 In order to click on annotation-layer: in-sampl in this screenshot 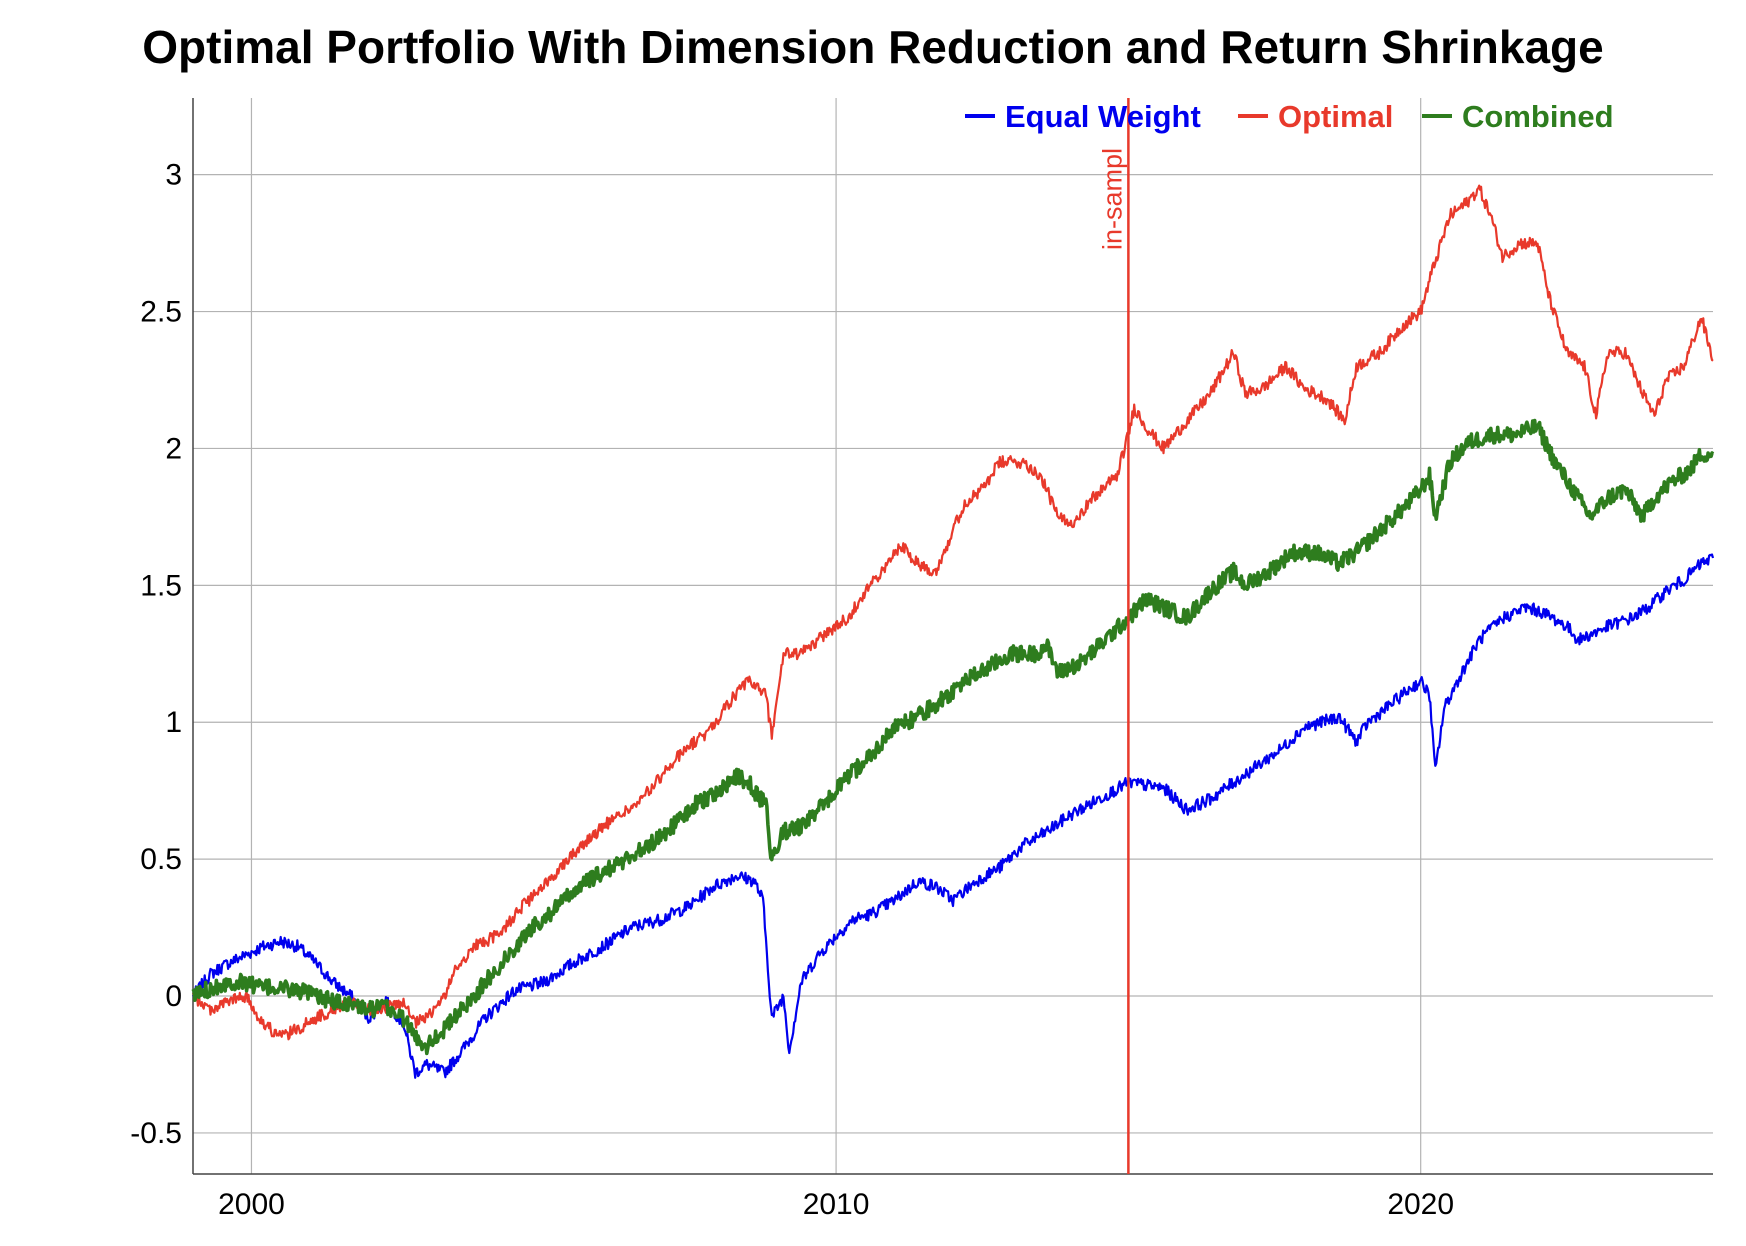, I will do `click(1113, 636)`.